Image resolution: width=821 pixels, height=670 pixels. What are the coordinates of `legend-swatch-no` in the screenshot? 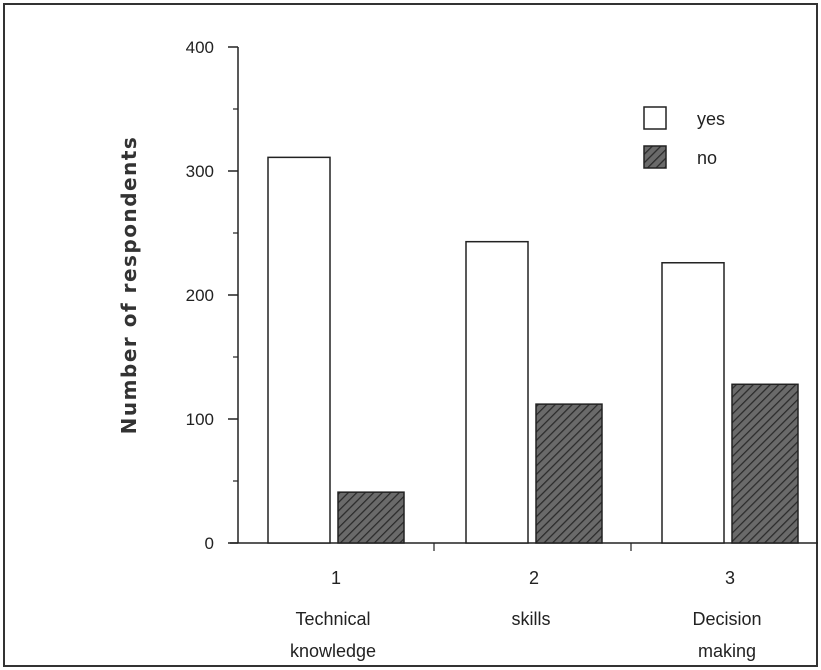 It's located at (655, 157).